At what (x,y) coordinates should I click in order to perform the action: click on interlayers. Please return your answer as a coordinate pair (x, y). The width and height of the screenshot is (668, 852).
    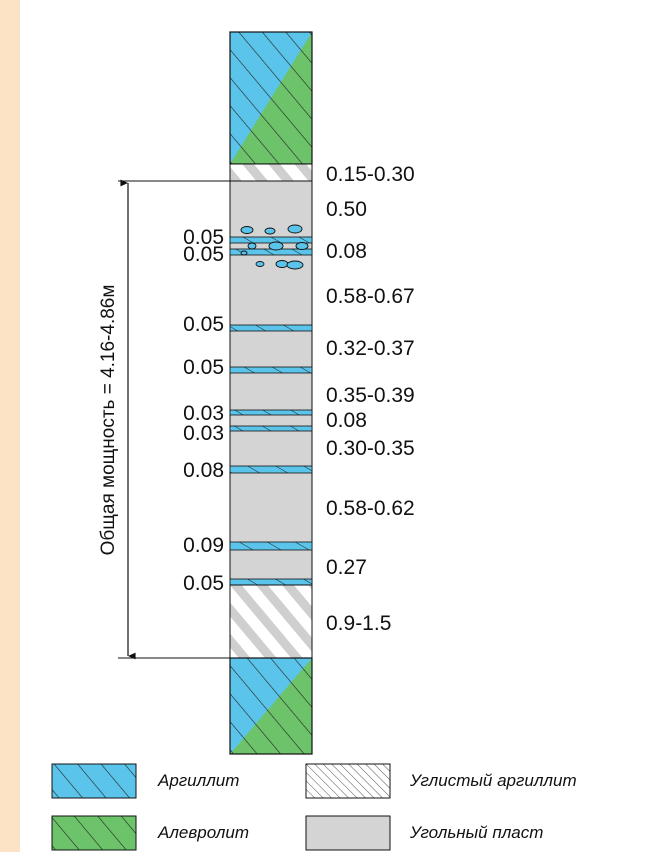
    Looking at the image, I should click on (271, 411).